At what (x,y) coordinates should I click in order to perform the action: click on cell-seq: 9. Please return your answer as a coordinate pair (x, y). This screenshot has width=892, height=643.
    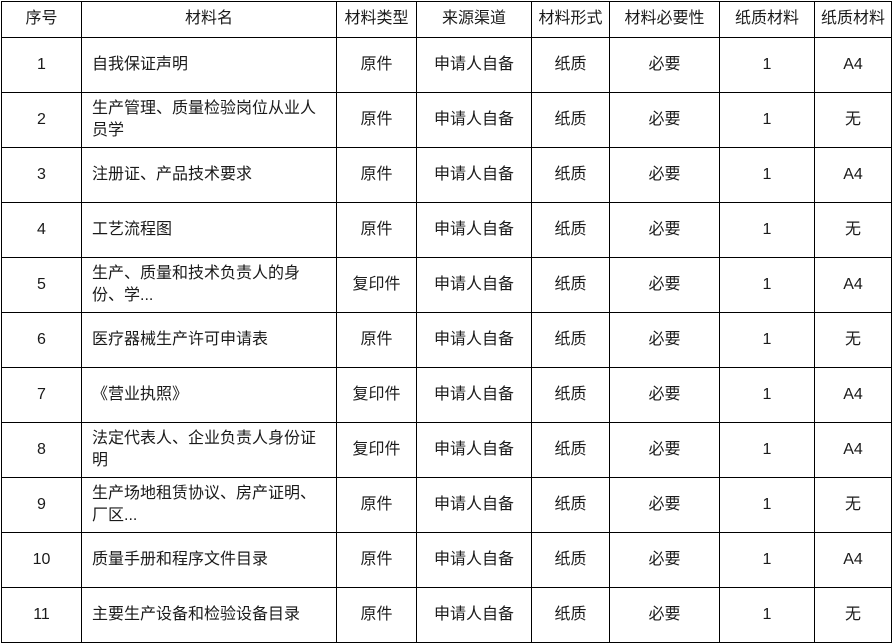
    Looking at the image, I should click on (41, 505).